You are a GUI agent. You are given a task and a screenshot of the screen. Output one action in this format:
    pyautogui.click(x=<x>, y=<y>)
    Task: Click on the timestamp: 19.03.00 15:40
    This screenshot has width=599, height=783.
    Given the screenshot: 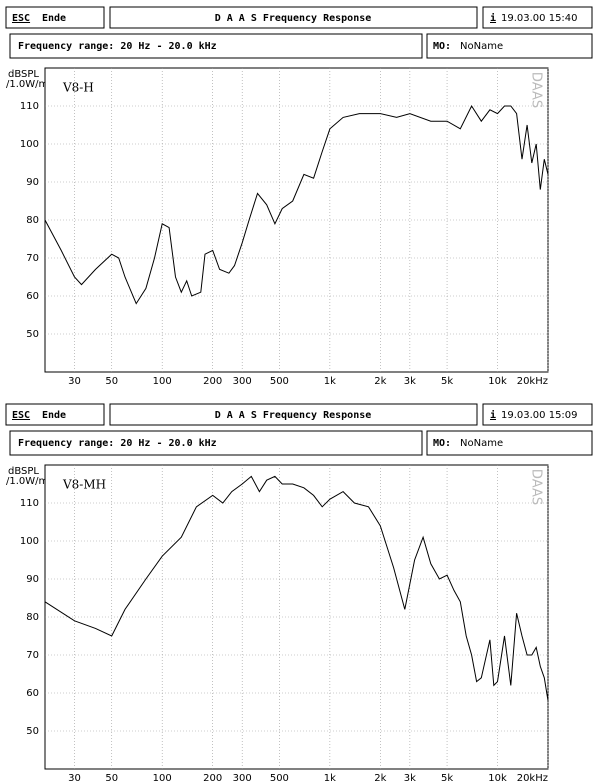 What is the action you would take?
    pyautogui.click(x=539, y=18)
    